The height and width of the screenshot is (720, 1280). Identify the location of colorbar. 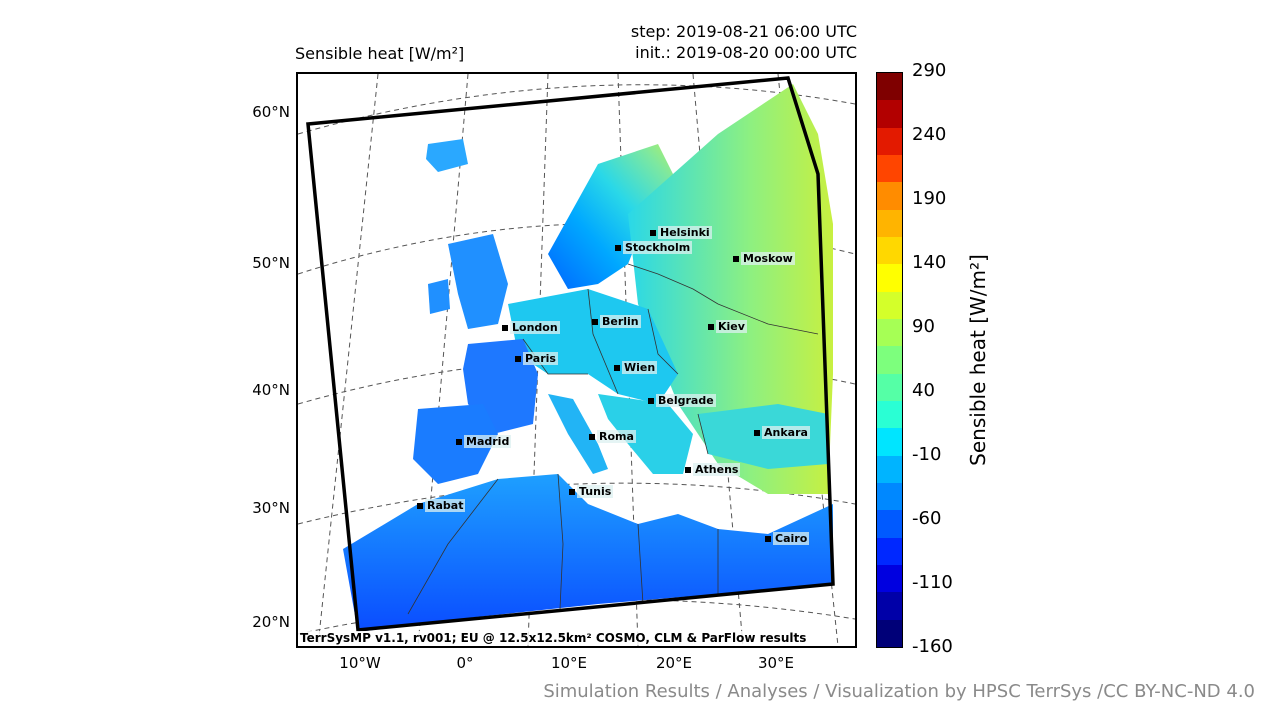
(889, 360).